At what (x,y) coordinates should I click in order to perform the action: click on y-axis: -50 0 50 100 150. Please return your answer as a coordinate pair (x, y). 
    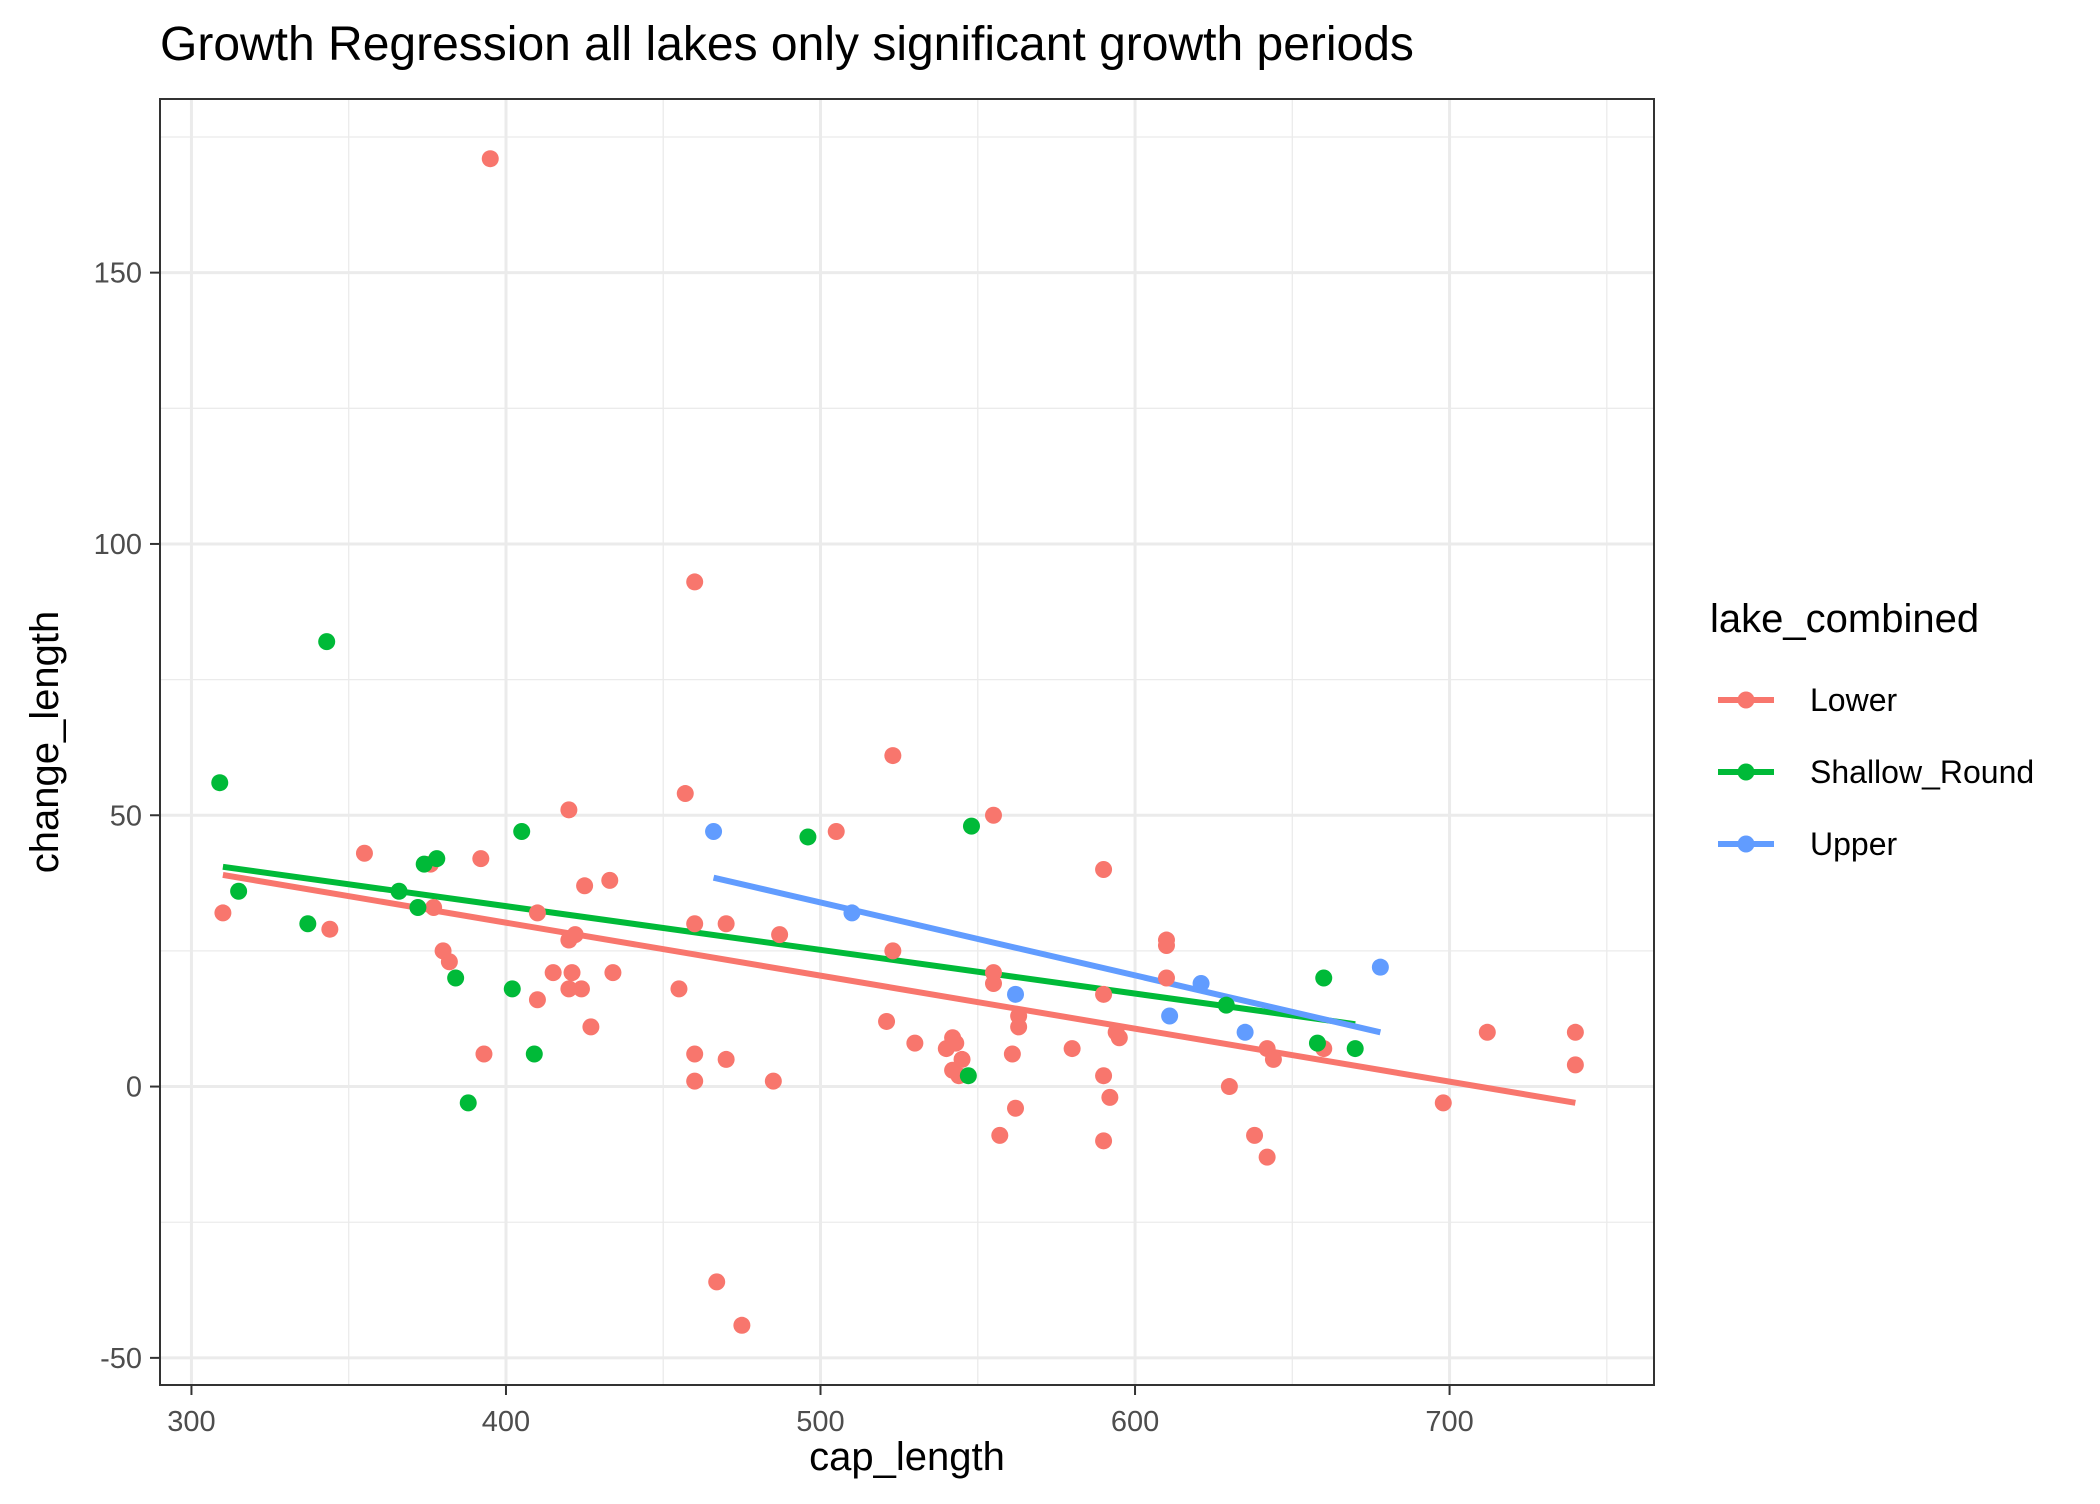
    Looking at the image, I should click on (127, 816).